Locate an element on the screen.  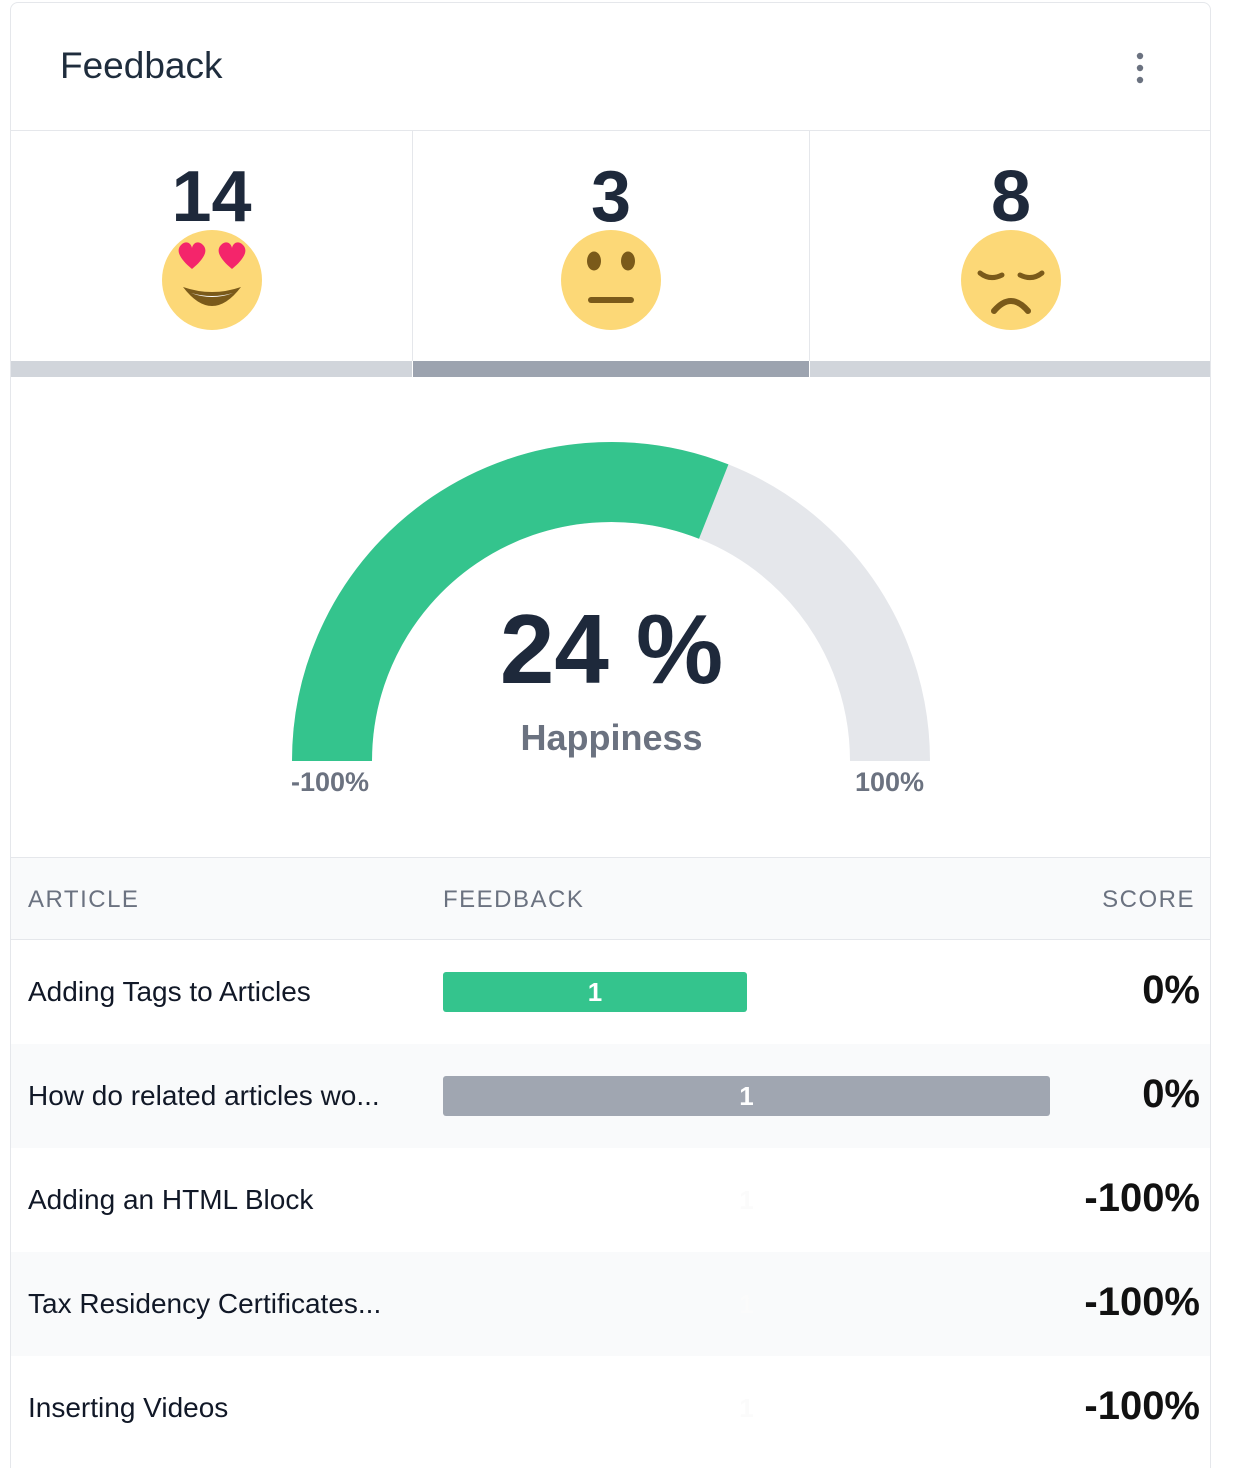
table-row: Tax Residency Certificates... 1 -100% is located at coordinates (610, 1304).